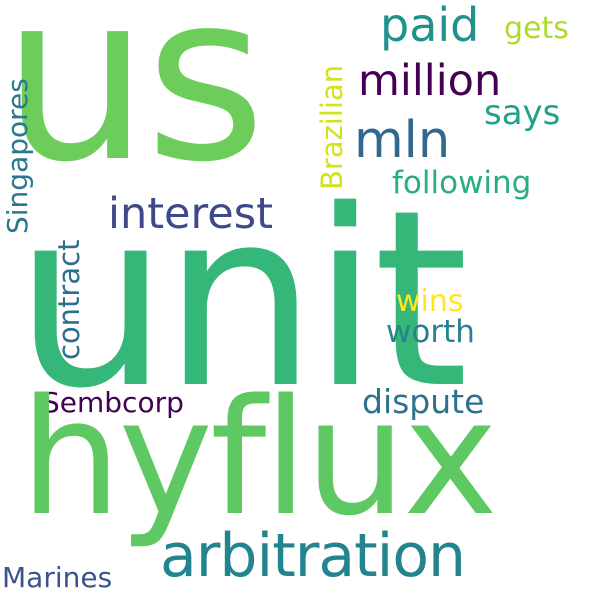 This screenshot has width=600, height=600. Describe the element at coordinates (113, 402) in the screenshot. I see `word-sembcorp: Sembcorp` at that location.